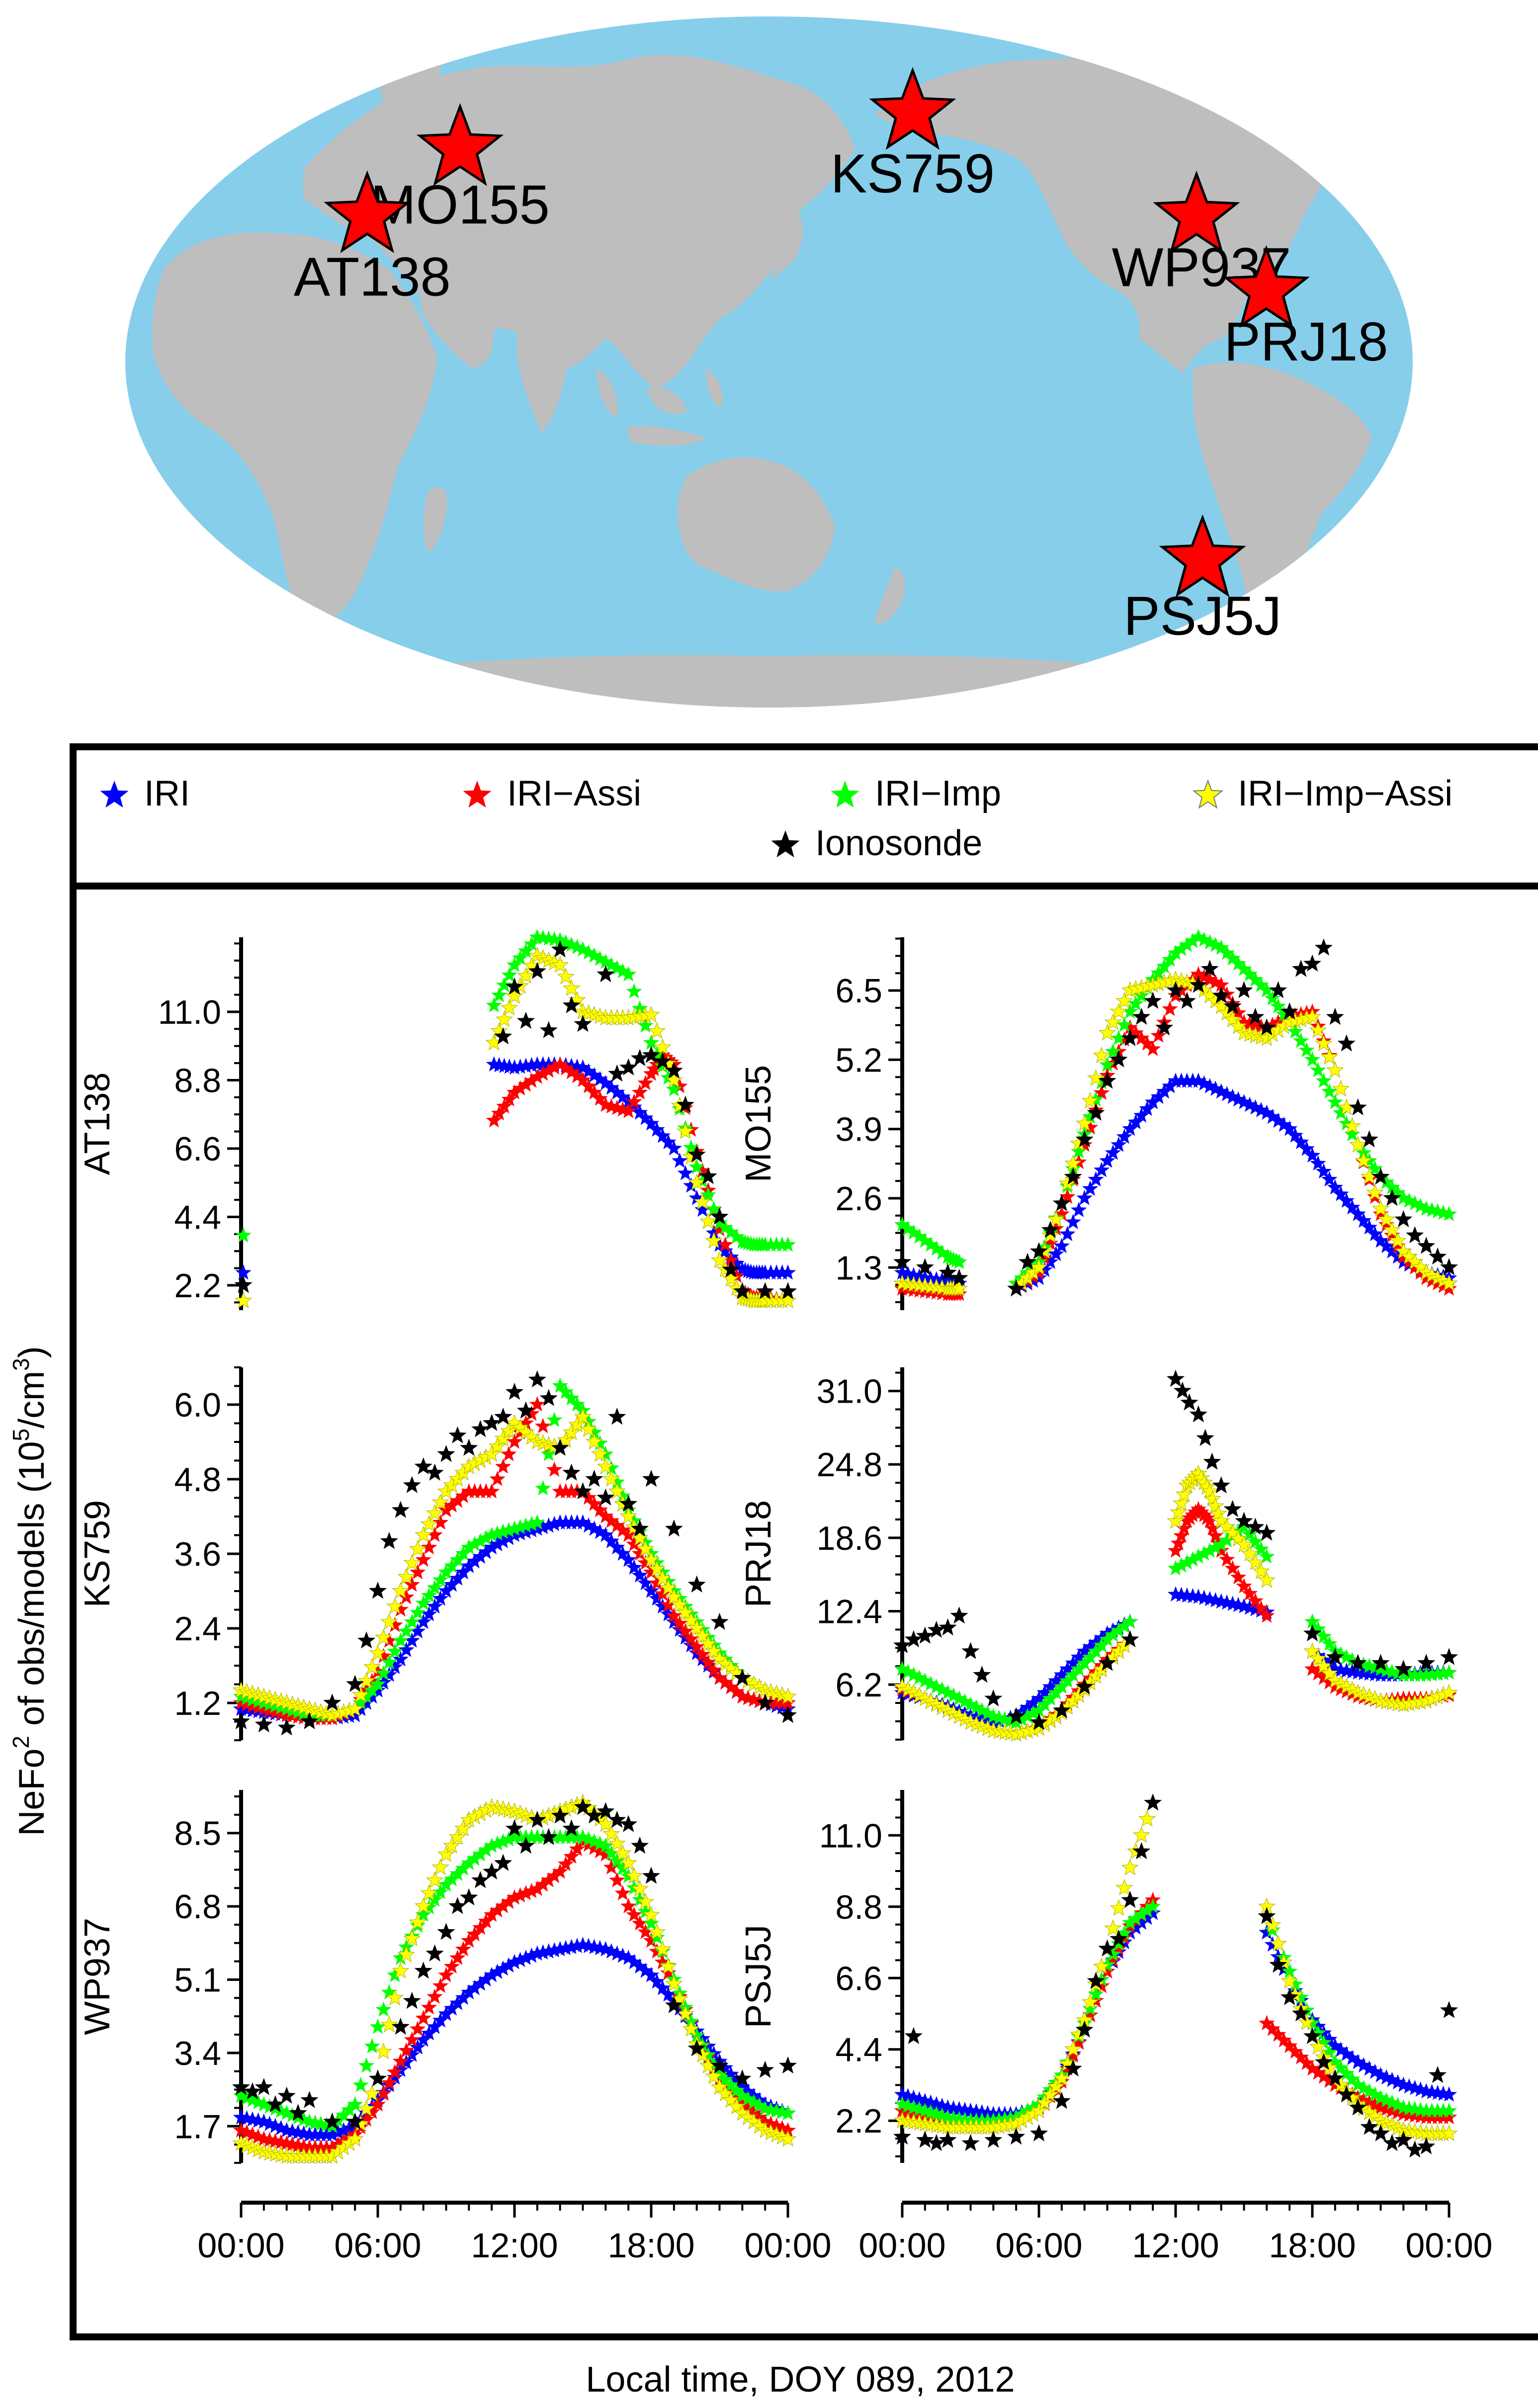 This screenshot has height=2408, width=1538. I want to click on legend-star-iri-imp, so click(845, 794).